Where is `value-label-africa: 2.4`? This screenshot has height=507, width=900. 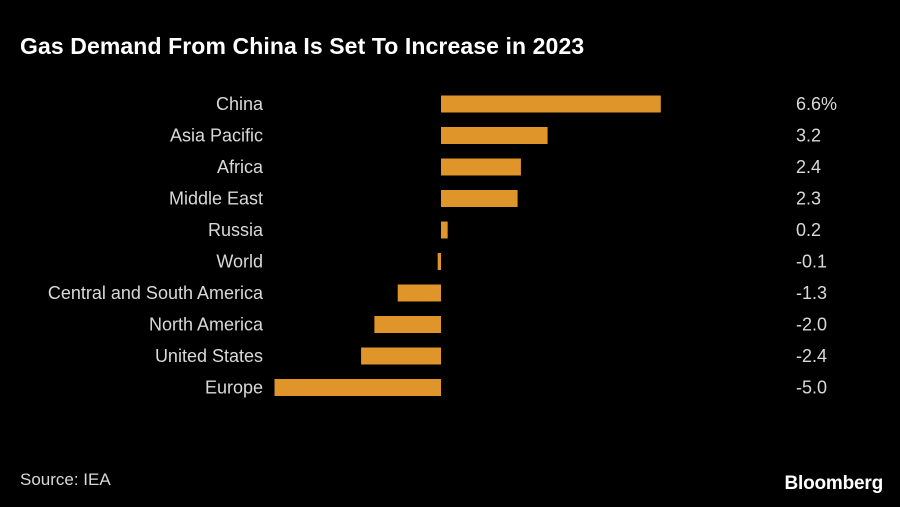 value-label-africa: 2.4 is located at coordinates (808, 167).